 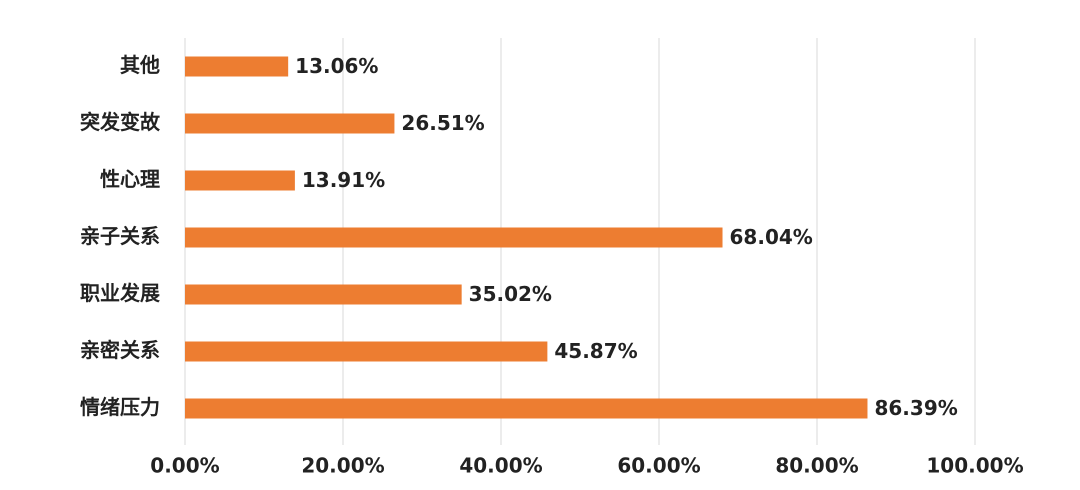 I want to click on x-tick-label: 60.00%, so click(x=658, y=466).